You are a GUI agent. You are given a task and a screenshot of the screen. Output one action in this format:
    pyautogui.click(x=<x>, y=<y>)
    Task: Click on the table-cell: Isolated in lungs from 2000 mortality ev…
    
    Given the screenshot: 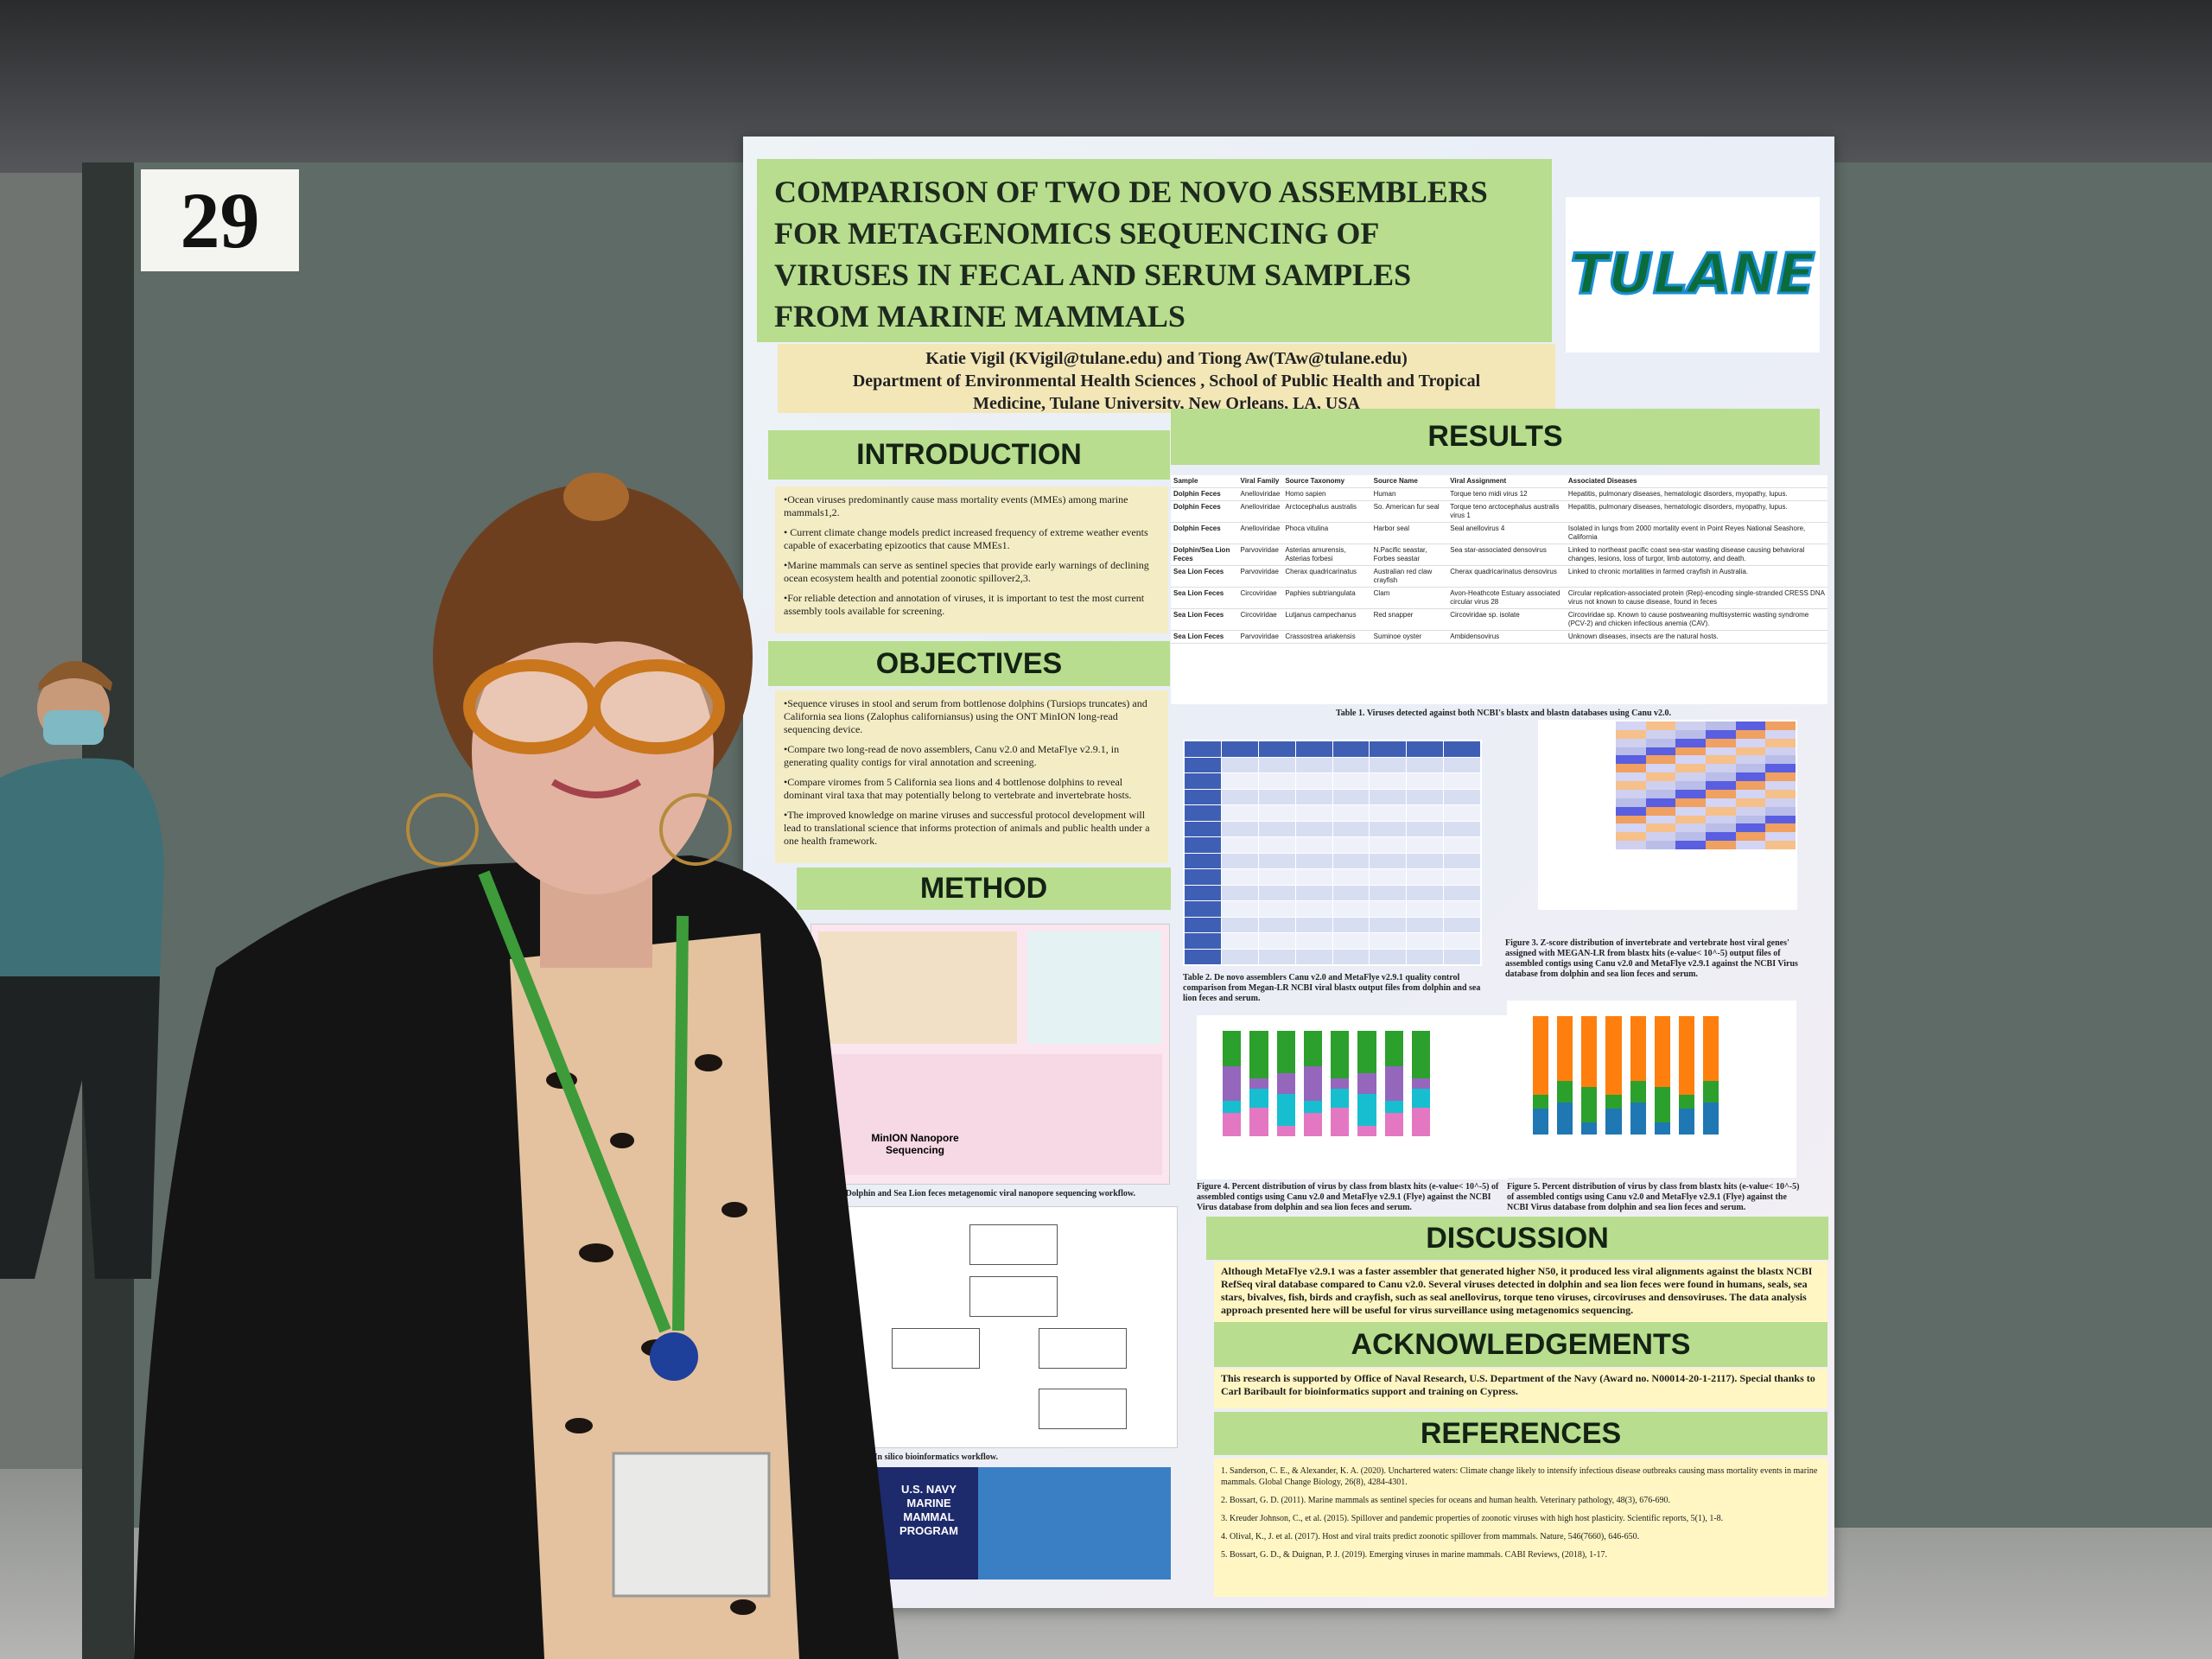 What is the action you would take?
    pyautogui.click(x=1696, y=533)
    